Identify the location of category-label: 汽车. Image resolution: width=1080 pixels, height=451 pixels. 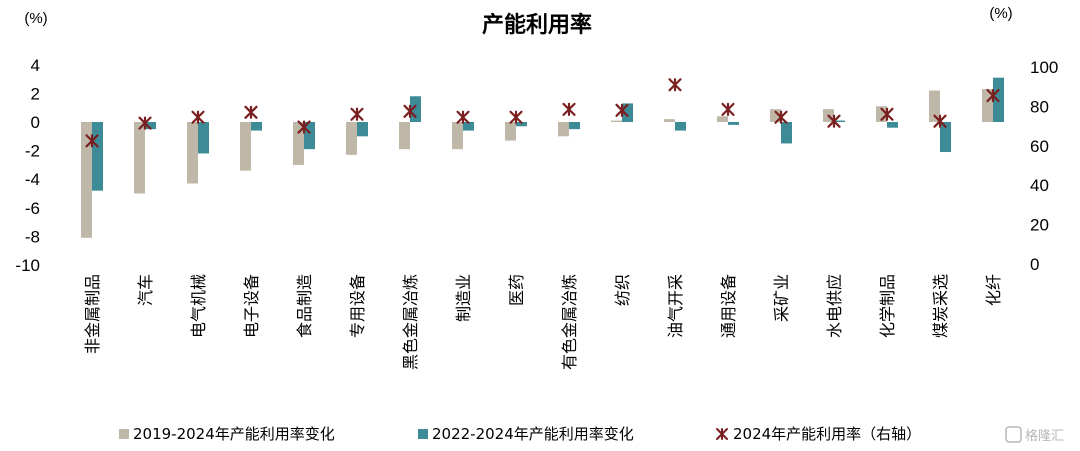
(145, 290).